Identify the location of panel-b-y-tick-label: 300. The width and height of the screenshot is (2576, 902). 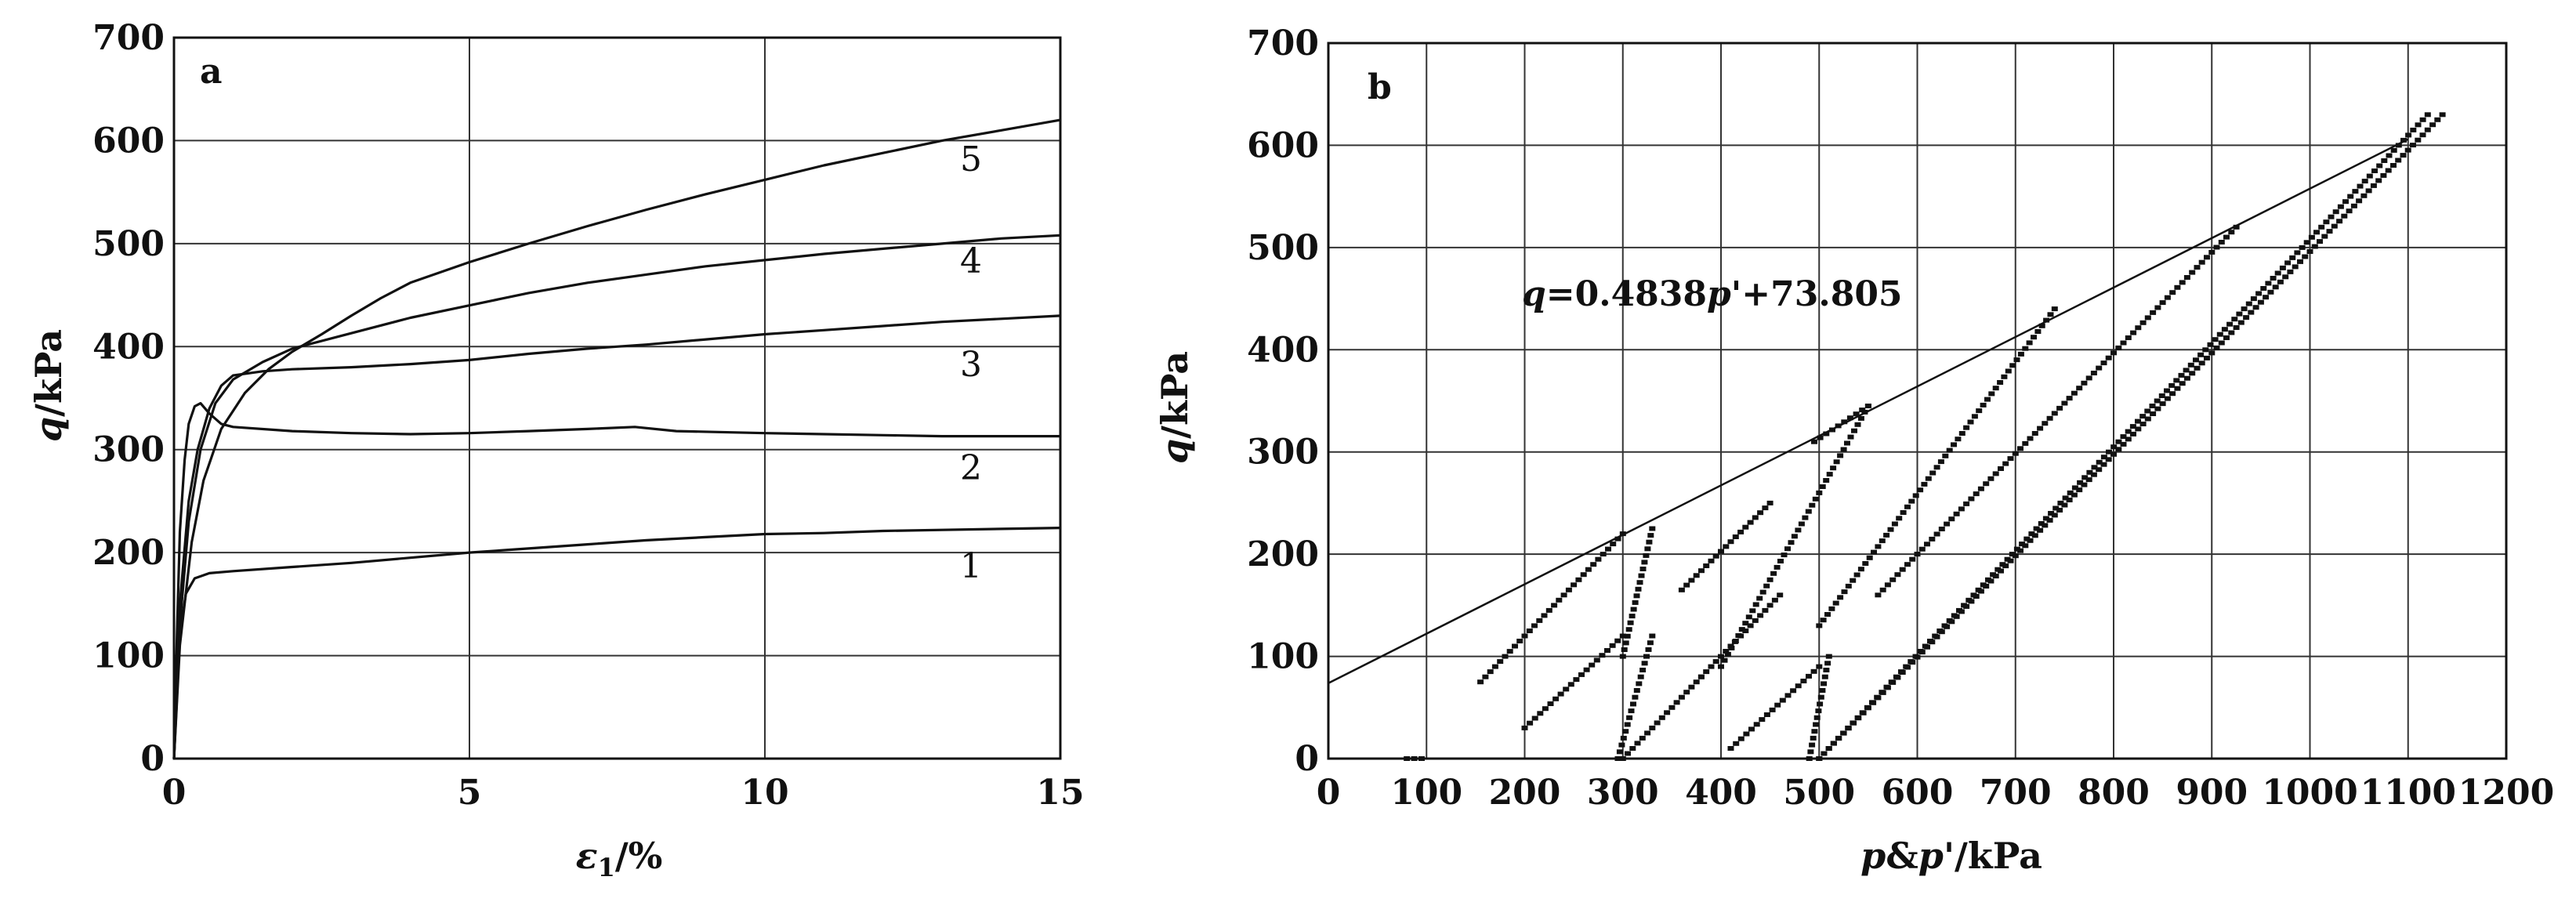
(1283, 453).